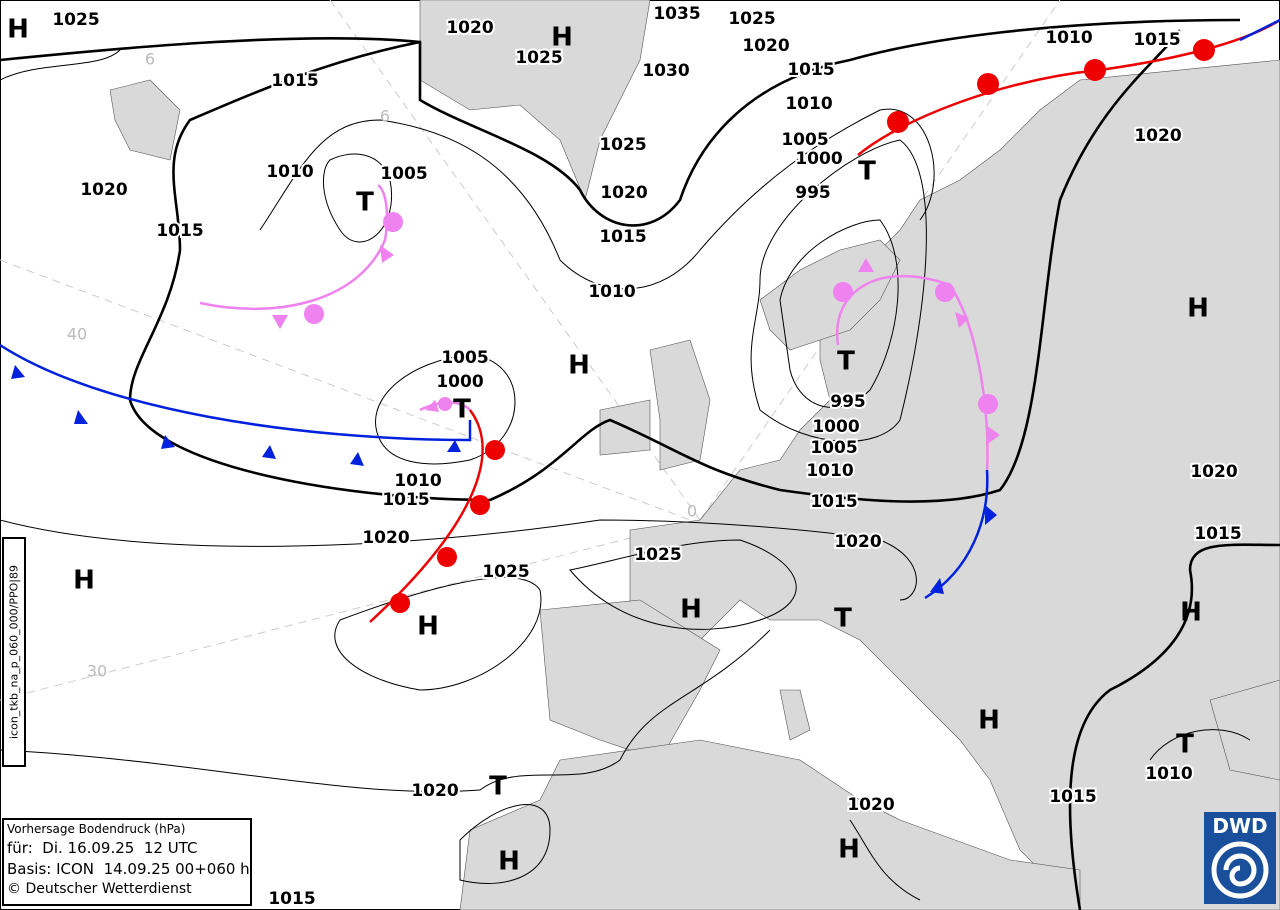 This screenshot has height=910, width=1280. I want to click on info-copyright: © Deutscher Wetterdienst, so click(99, 889).